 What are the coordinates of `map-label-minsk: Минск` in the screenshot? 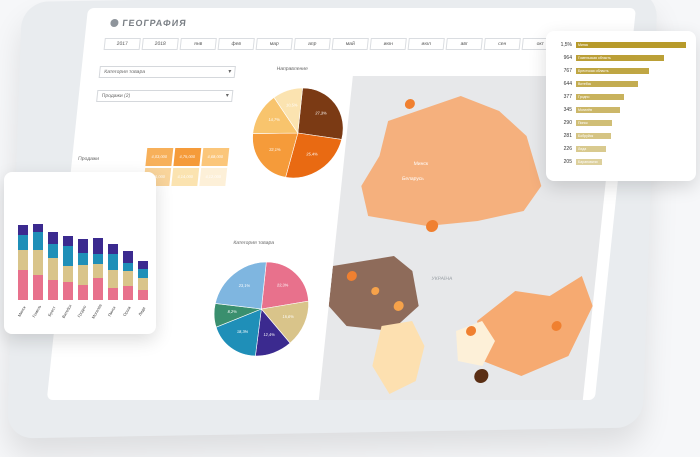 It's located at (421, 164).